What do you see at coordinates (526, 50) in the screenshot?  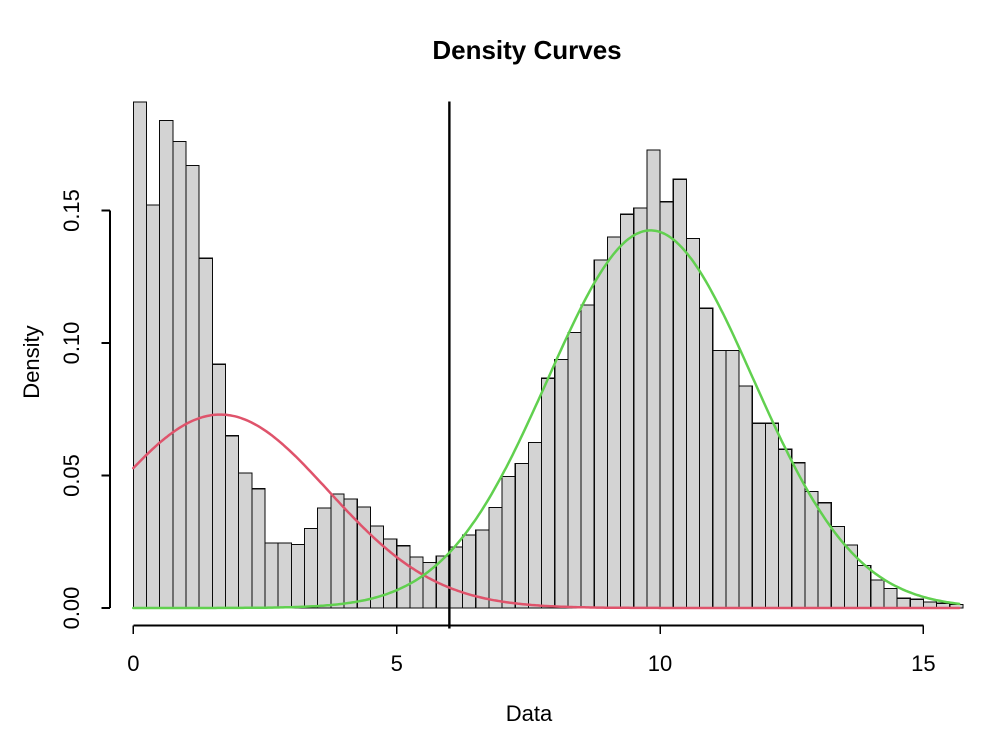 I see `chart-title: Density Curves` at bounding box center [526, 50].